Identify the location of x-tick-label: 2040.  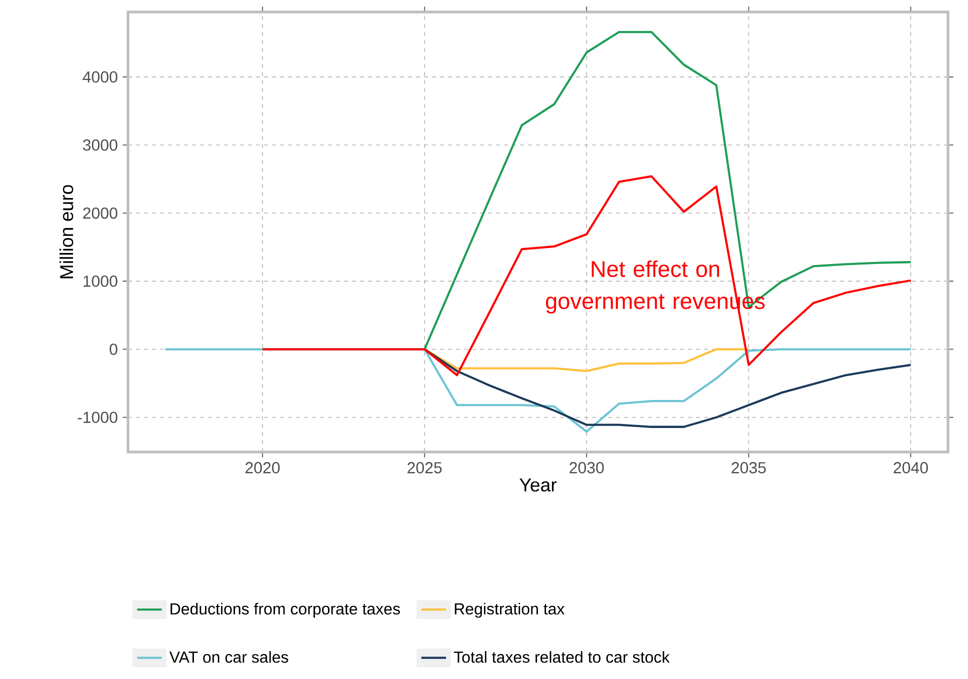
(911, 468).